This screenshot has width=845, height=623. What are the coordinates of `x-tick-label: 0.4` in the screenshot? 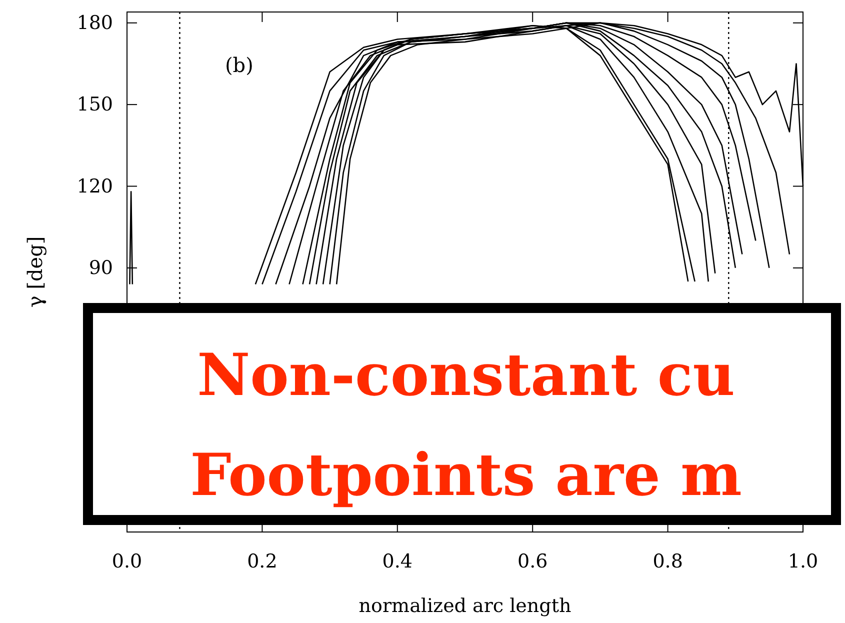 It's located at (397, 561).